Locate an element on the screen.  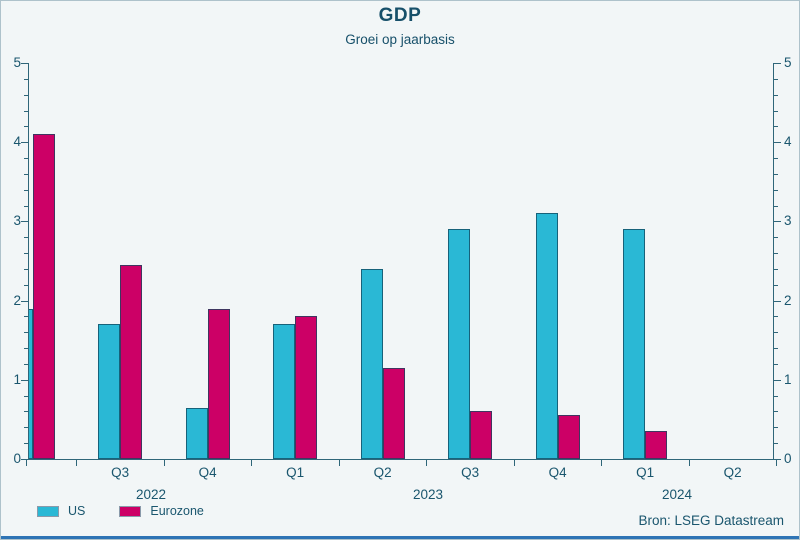
legend: US Eurozone is located at coordinates (120, 511).